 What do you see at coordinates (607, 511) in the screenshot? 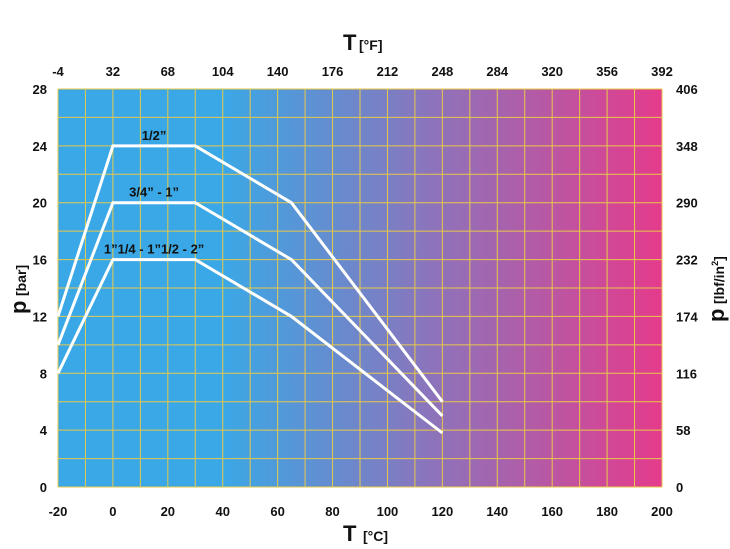
I see `x-tick-label: 180` at bounding box center [607, 511].